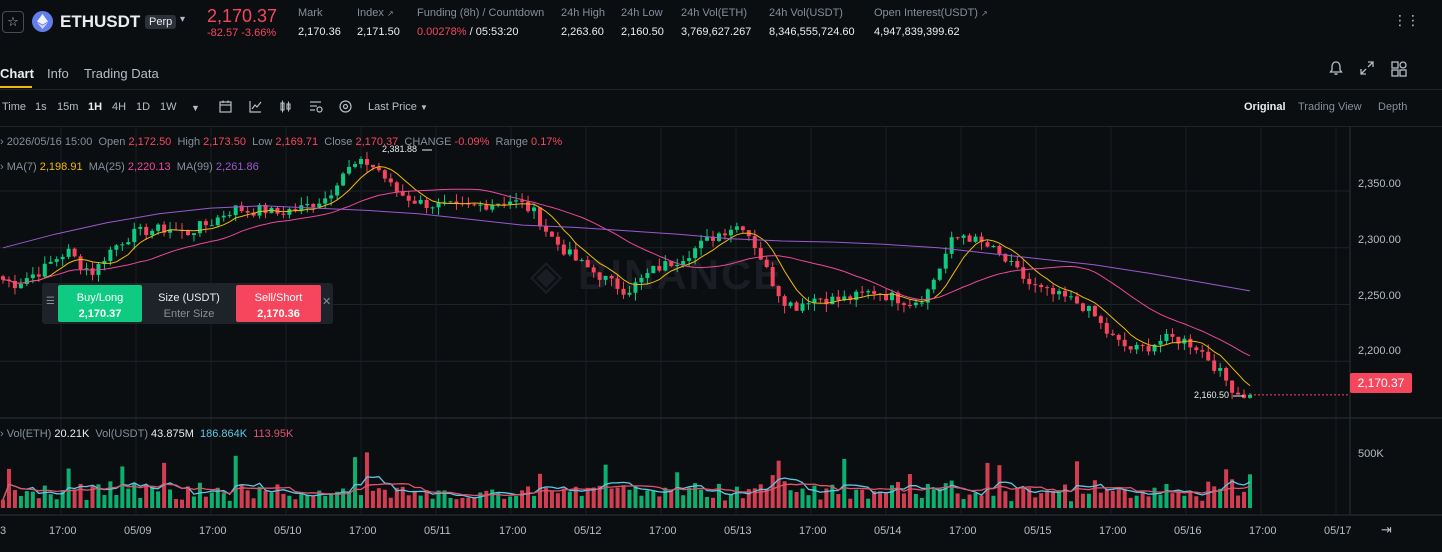 The height and width of the screenshot is (552, 1442). Describe the element at coordinates (14, 107) in the screenshot. I see `interval-time: Time` at that location.